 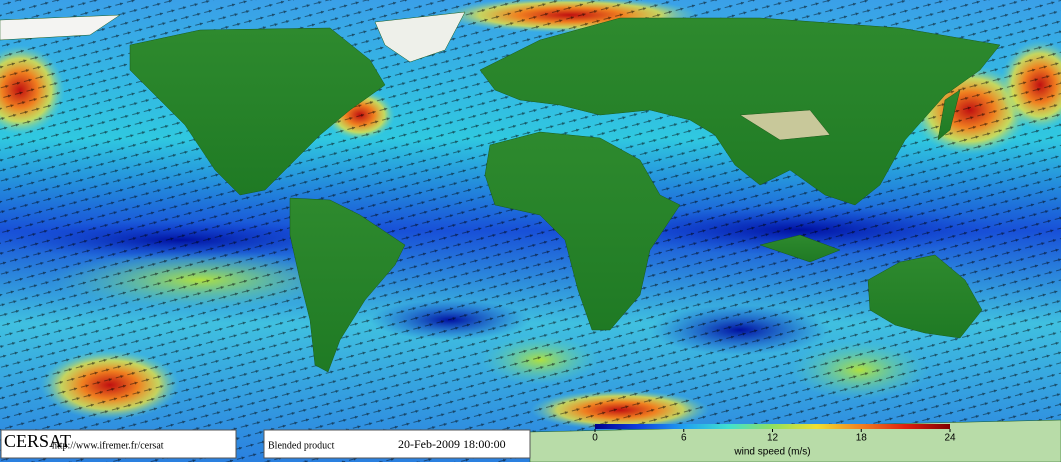 What do you see at coordinates (595, 438) in the screenshot?
I see `colorbar-tick-label: 0` at bounding box center [595, 438].